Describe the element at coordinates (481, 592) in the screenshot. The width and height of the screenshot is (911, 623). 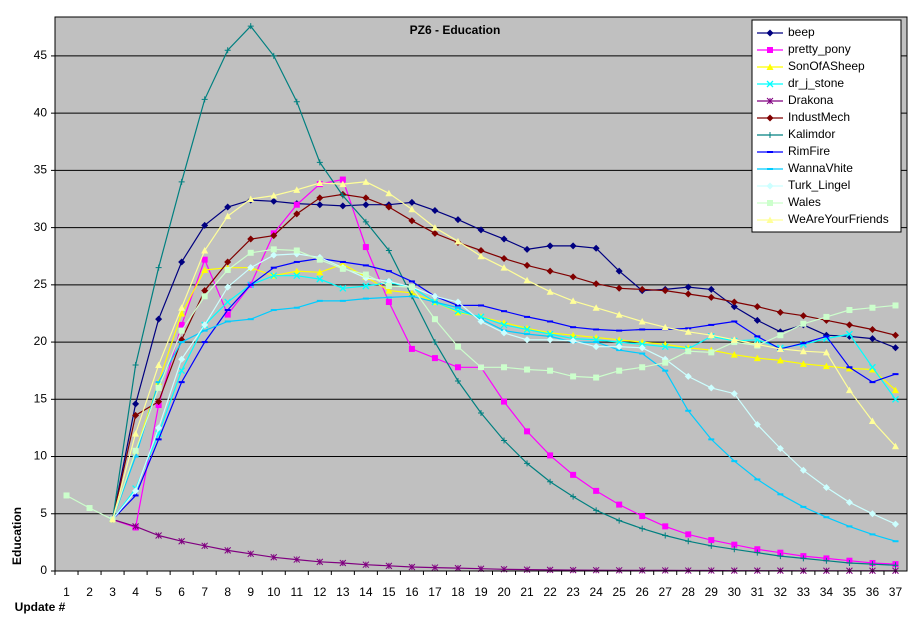
I see `x-tick-label: 19` at that location.